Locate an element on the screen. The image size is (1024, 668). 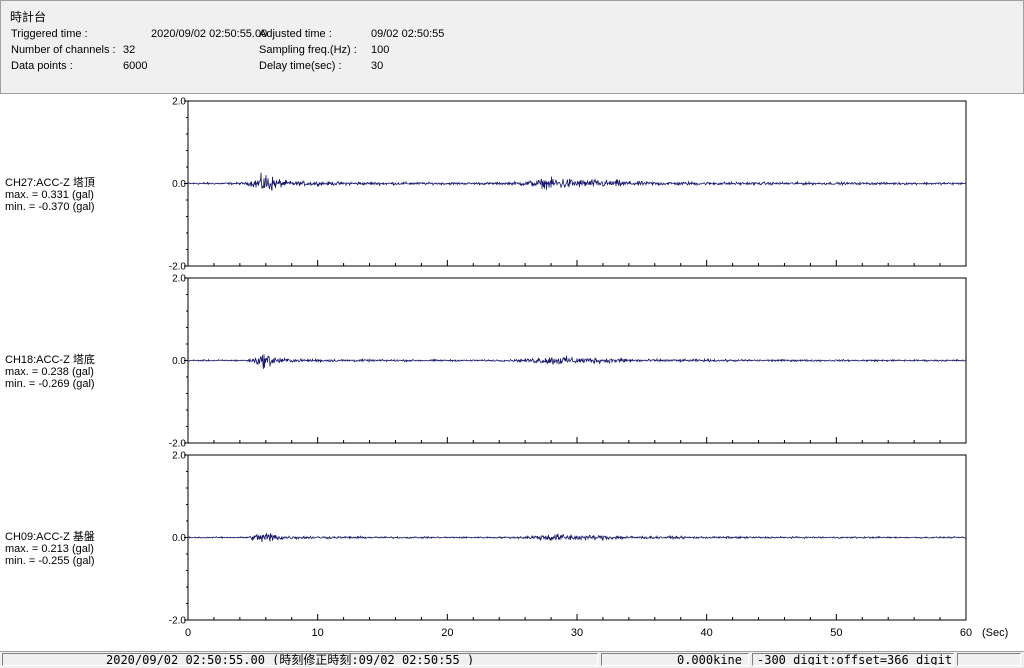
channel-name: CH09:ACC-Z 基盤 is located at coordinates (50, 537).